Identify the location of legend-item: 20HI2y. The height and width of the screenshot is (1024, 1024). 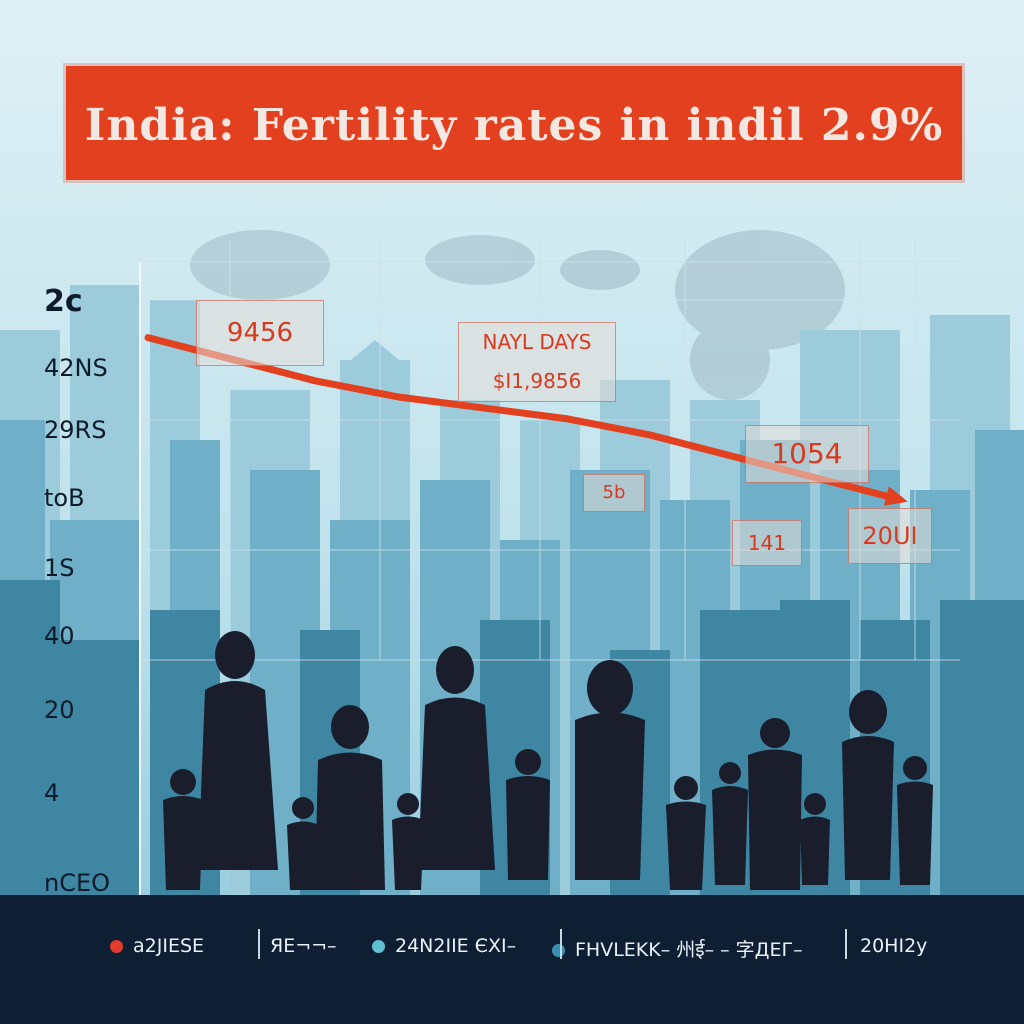
(893, 946).